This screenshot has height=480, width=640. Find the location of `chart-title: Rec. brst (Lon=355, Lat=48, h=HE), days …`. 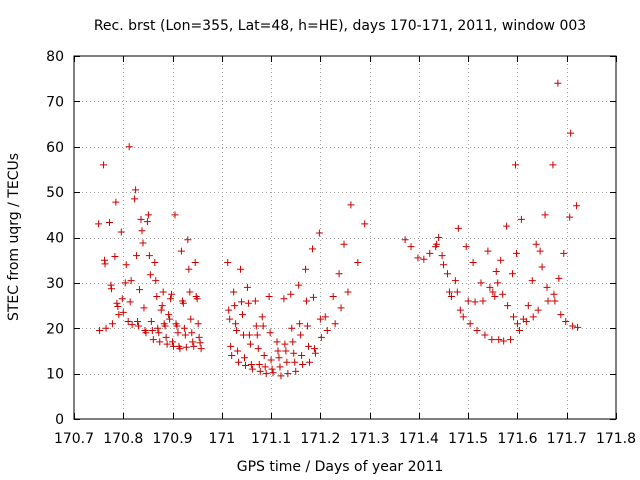

chart-title: Rec. brst (Lon=355, Lat=48, h=HE), days … is located at coordinates (340, 26).